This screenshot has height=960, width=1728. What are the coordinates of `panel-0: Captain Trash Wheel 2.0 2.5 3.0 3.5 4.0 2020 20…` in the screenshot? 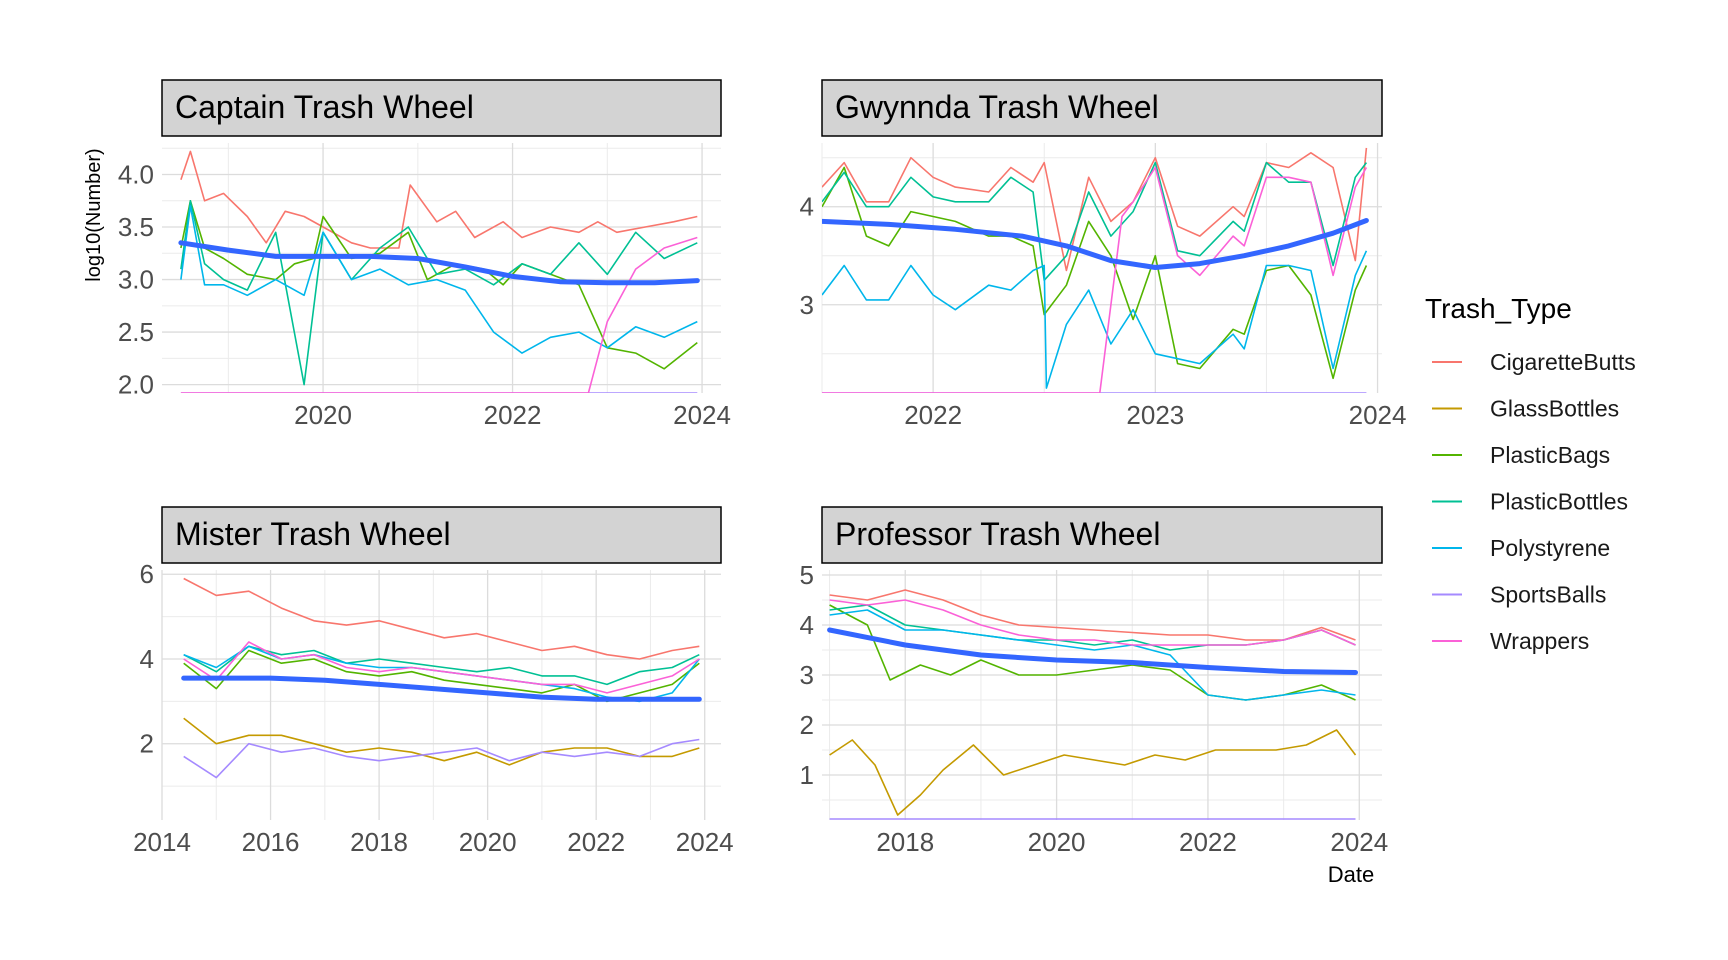 It's located at (424, 254).